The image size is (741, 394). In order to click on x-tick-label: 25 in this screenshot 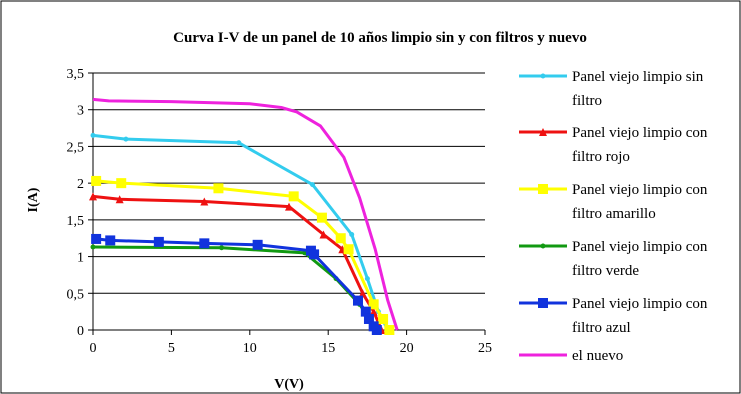, I will do `click(485, 348)`.